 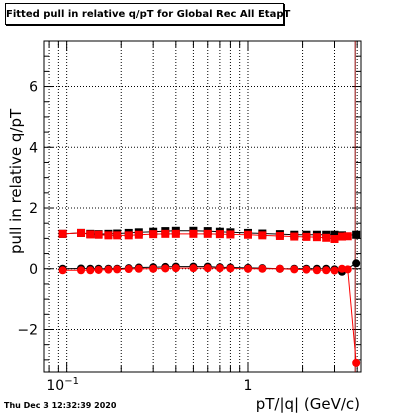 I want to click on y-tick-label: 6, so click(x=33, y=88).